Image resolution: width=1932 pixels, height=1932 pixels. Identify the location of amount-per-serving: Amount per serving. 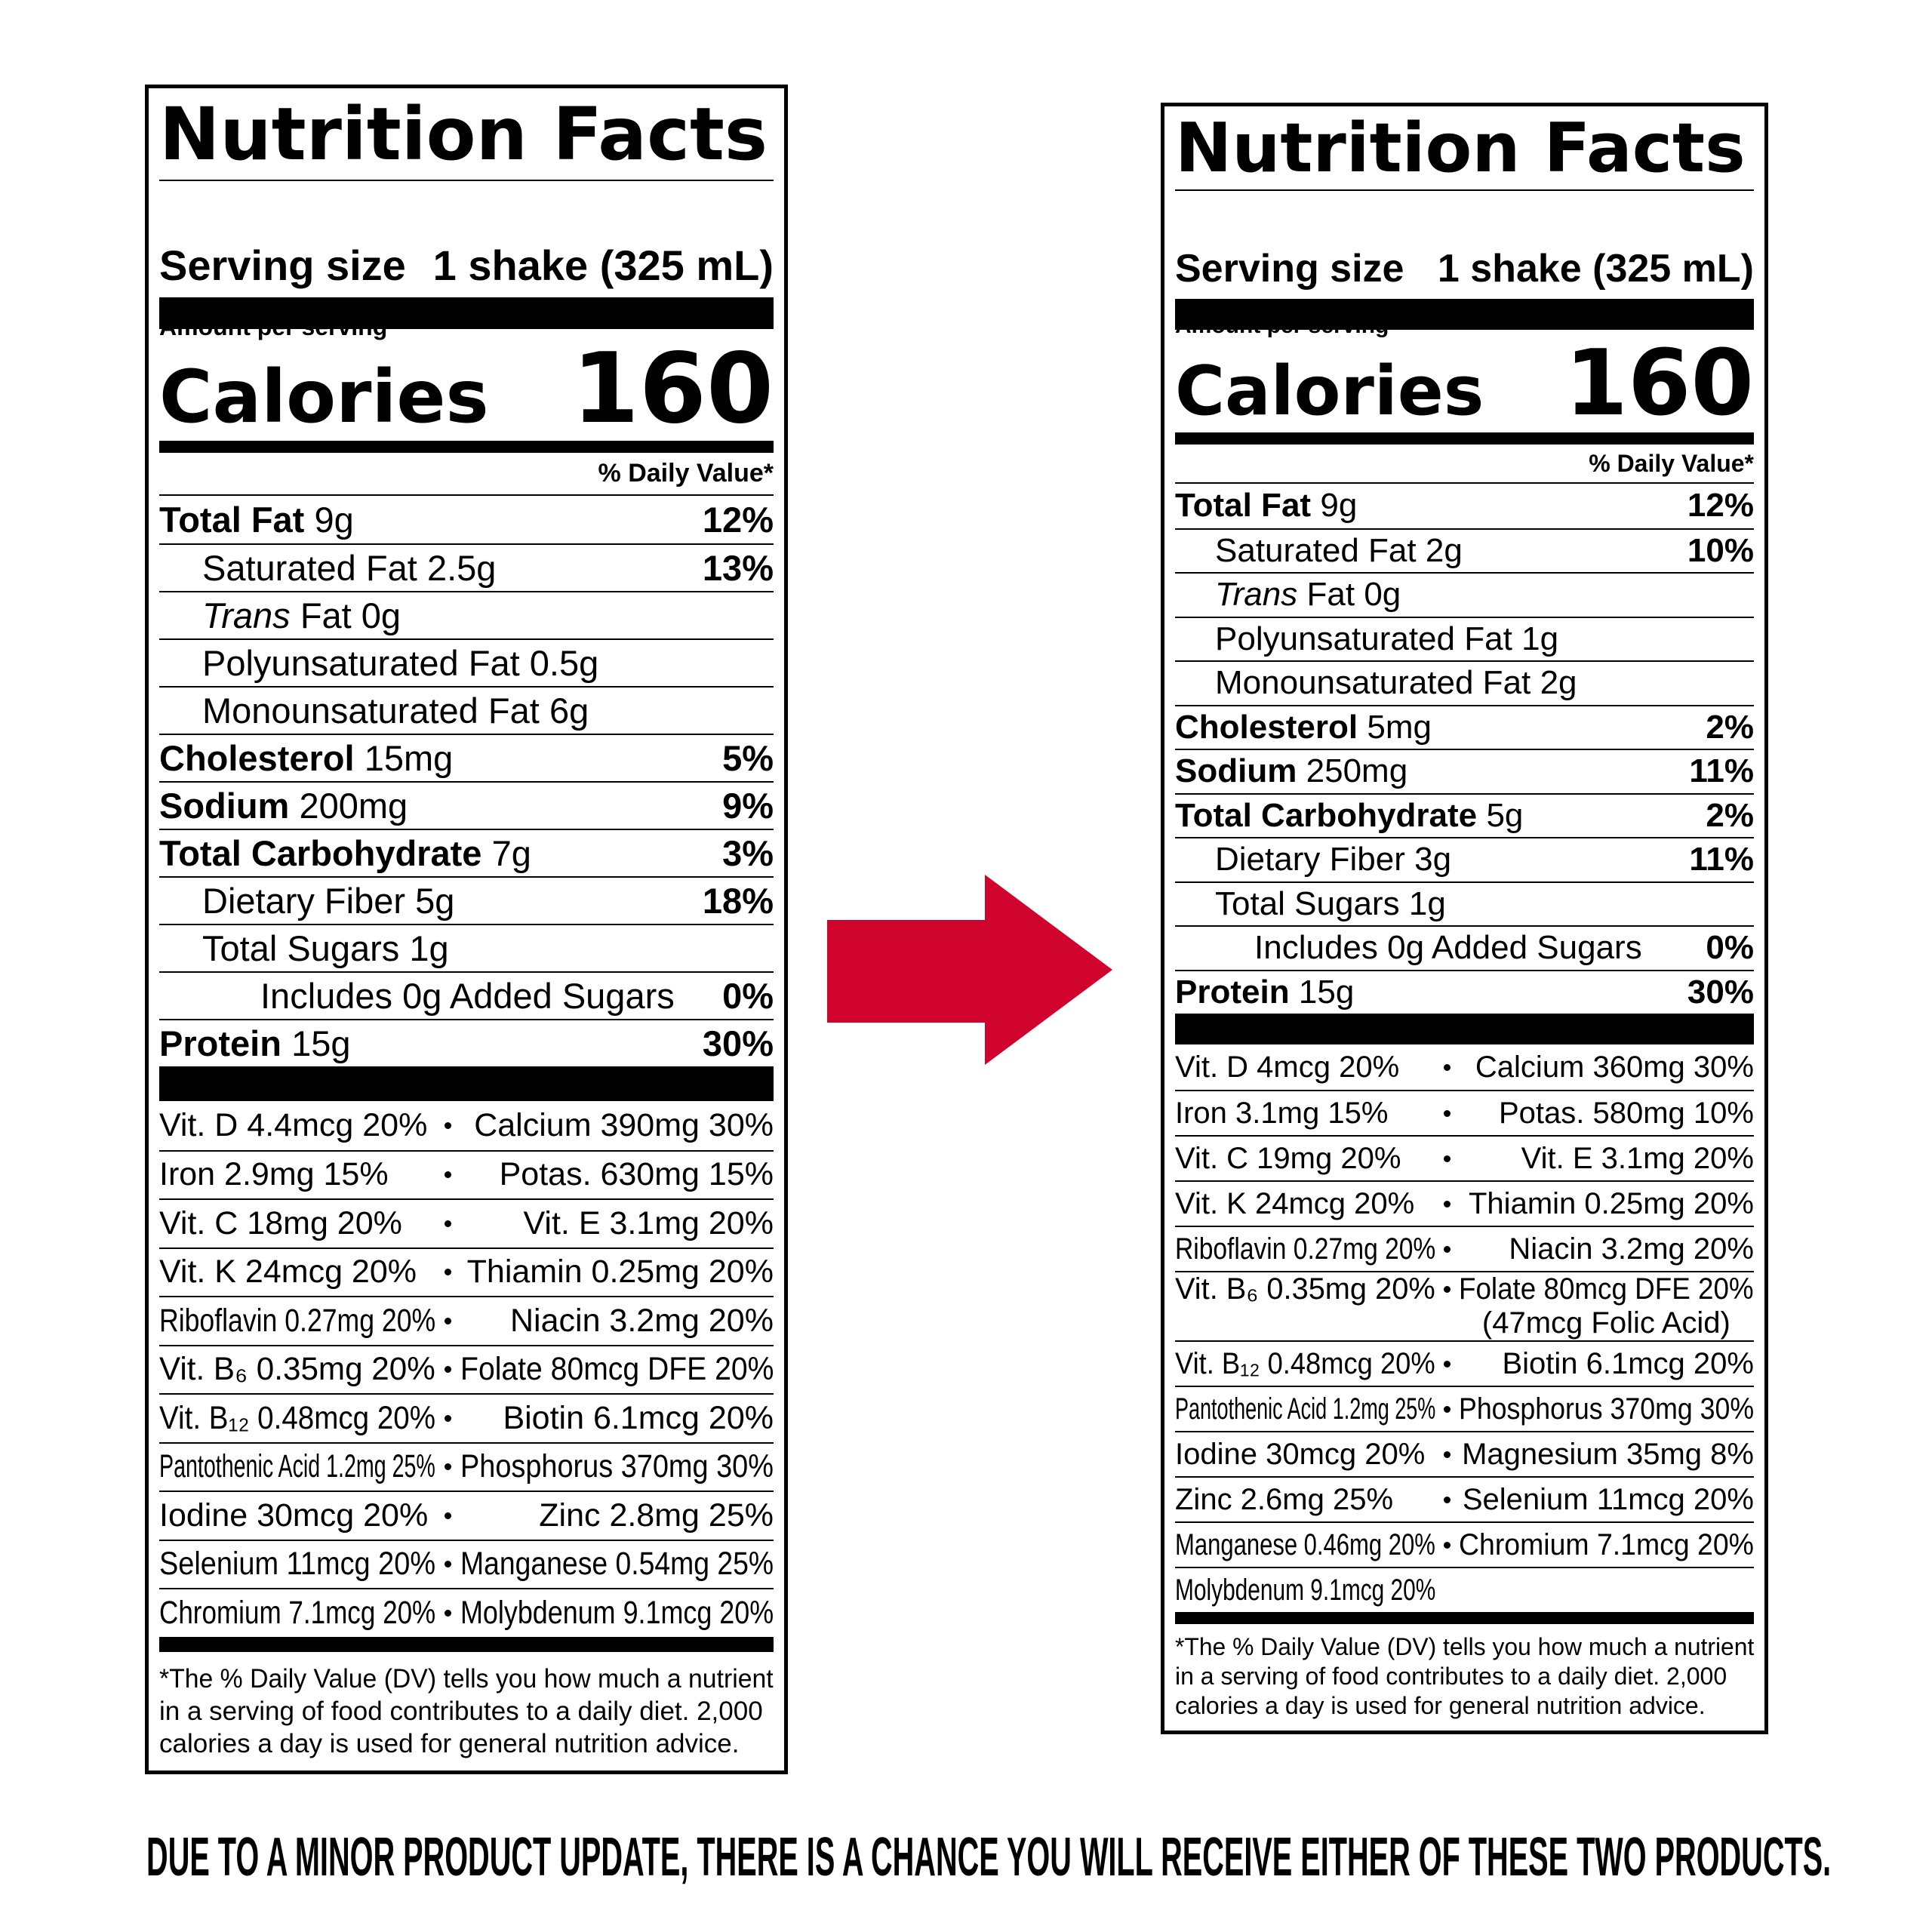
(273, 326).